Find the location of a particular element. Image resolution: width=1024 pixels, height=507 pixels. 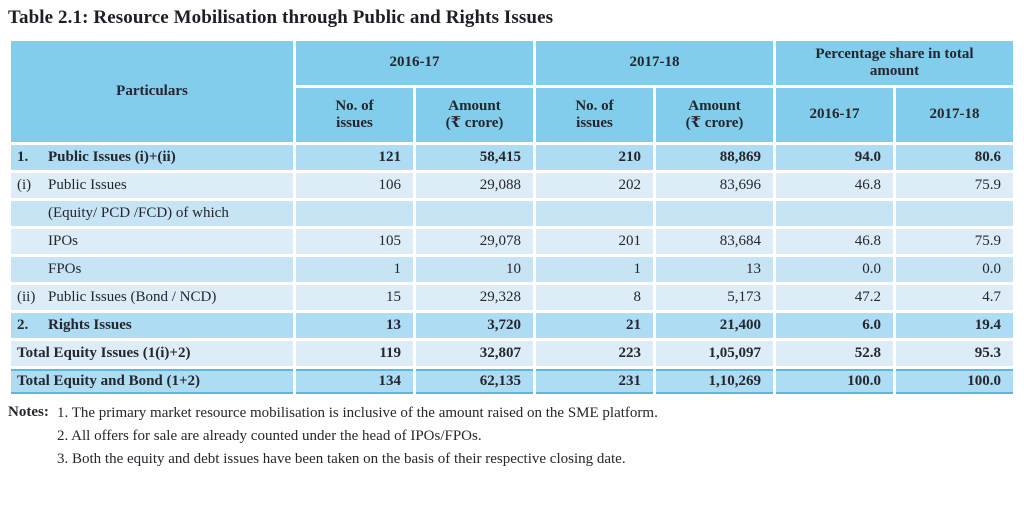

col-header-amount-2017-18: Amount (₹ crore) is located at coordinates (714, 115).